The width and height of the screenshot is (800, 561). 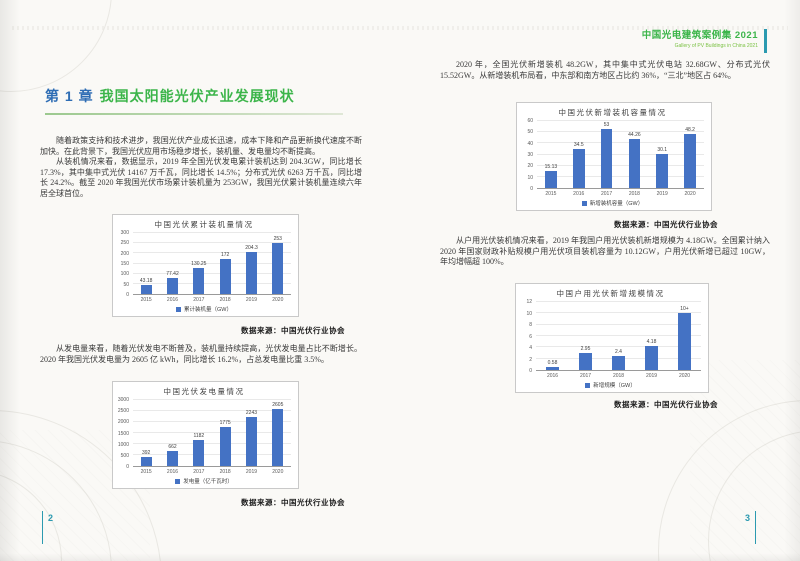 What do you see at coordinates (251, 412) in the screenshot?
I see `bar-value-label: 2243` at bounding box center [251, 412].